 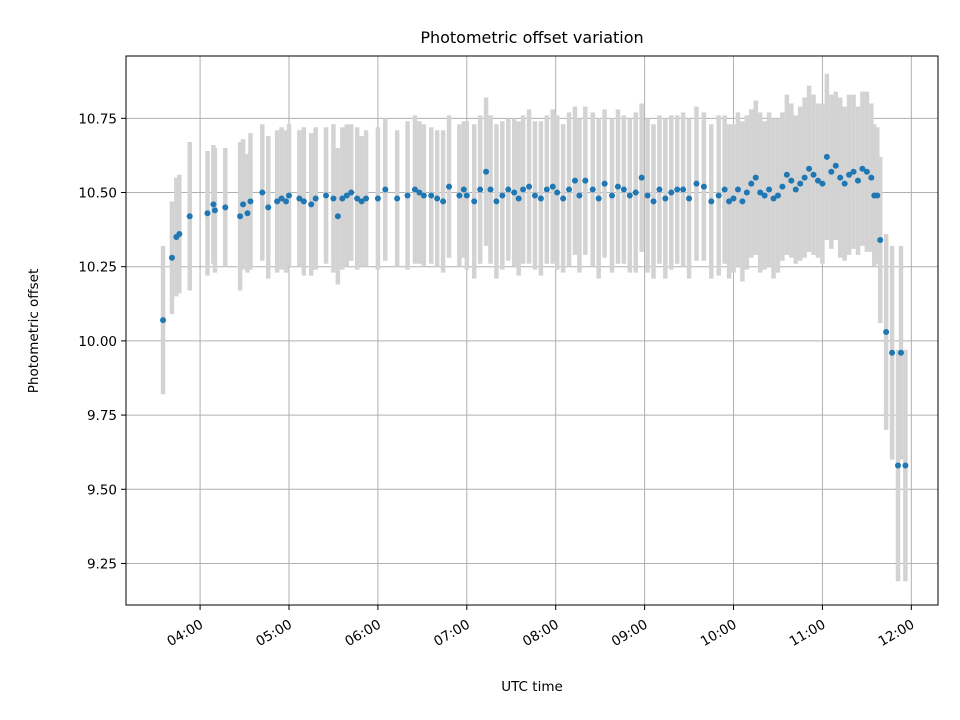 What do you see at coordinates (34, 331) in the screenshot?
I see `y-axis-label: Photometric offset` at bounding box center [34, 331].